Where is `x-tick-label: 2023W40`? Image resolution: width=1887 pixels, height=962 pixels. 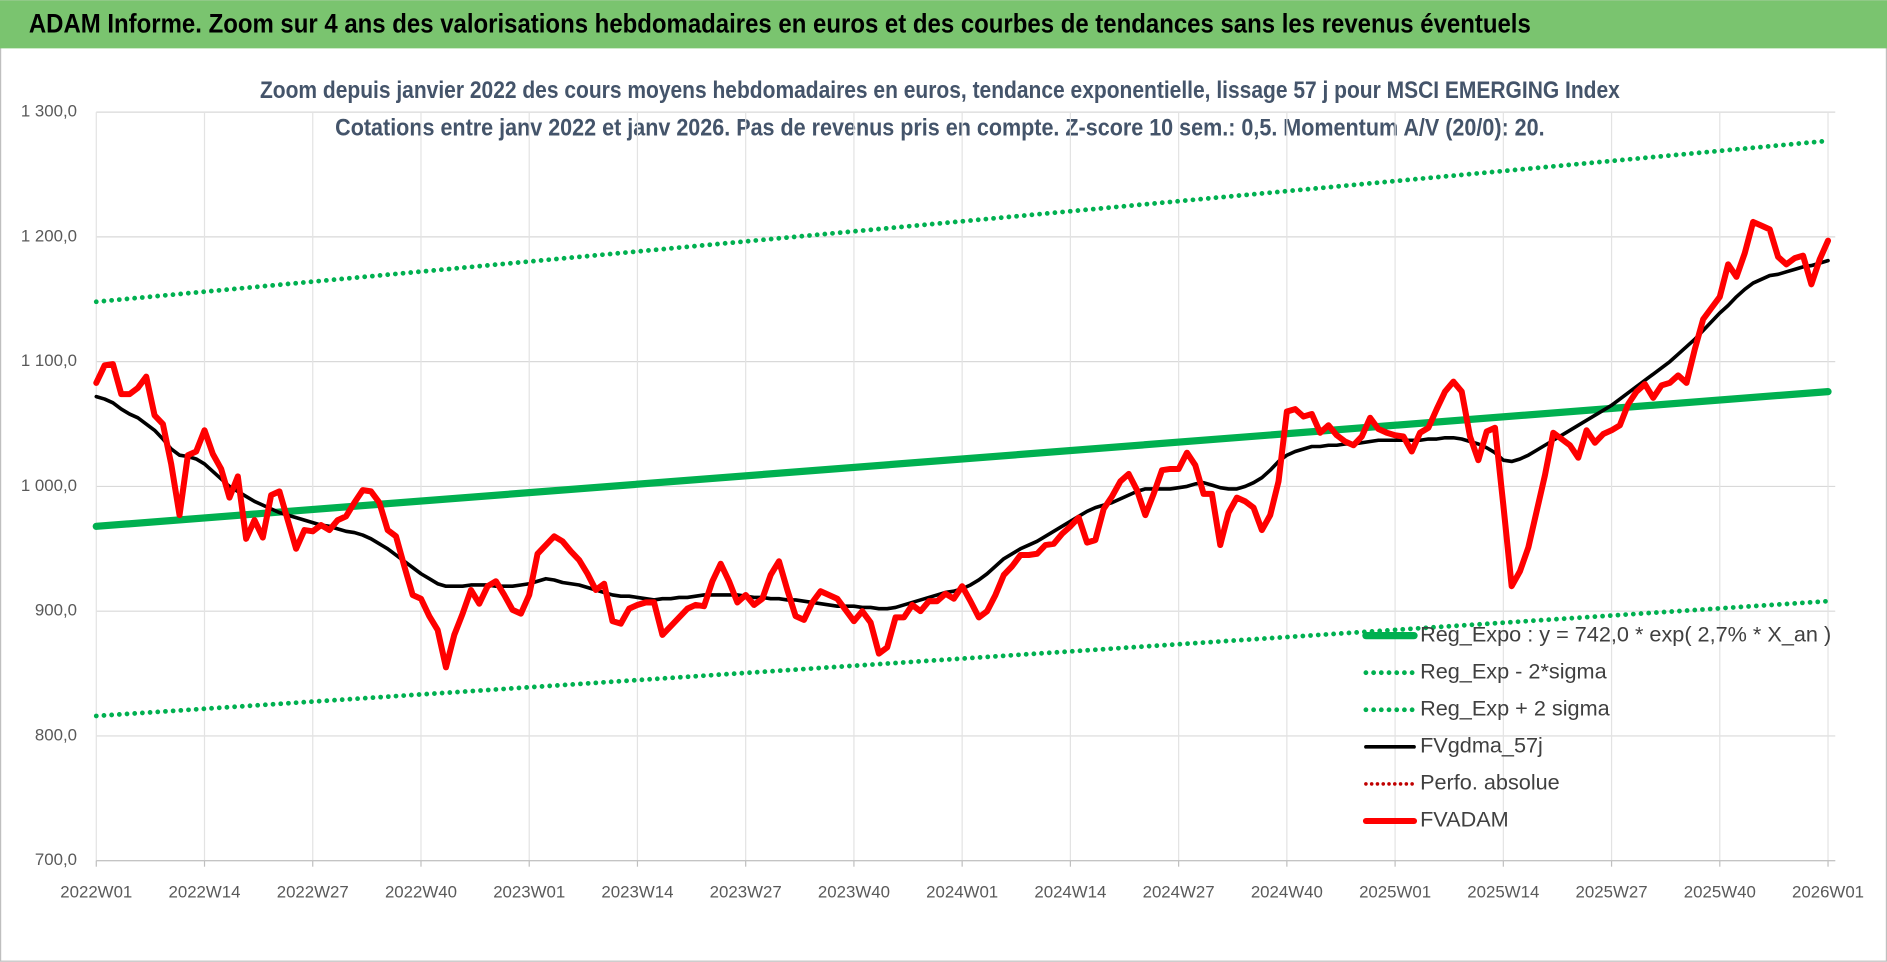 x-tick-label: 2023W40 is located at coordinates (854, 892).